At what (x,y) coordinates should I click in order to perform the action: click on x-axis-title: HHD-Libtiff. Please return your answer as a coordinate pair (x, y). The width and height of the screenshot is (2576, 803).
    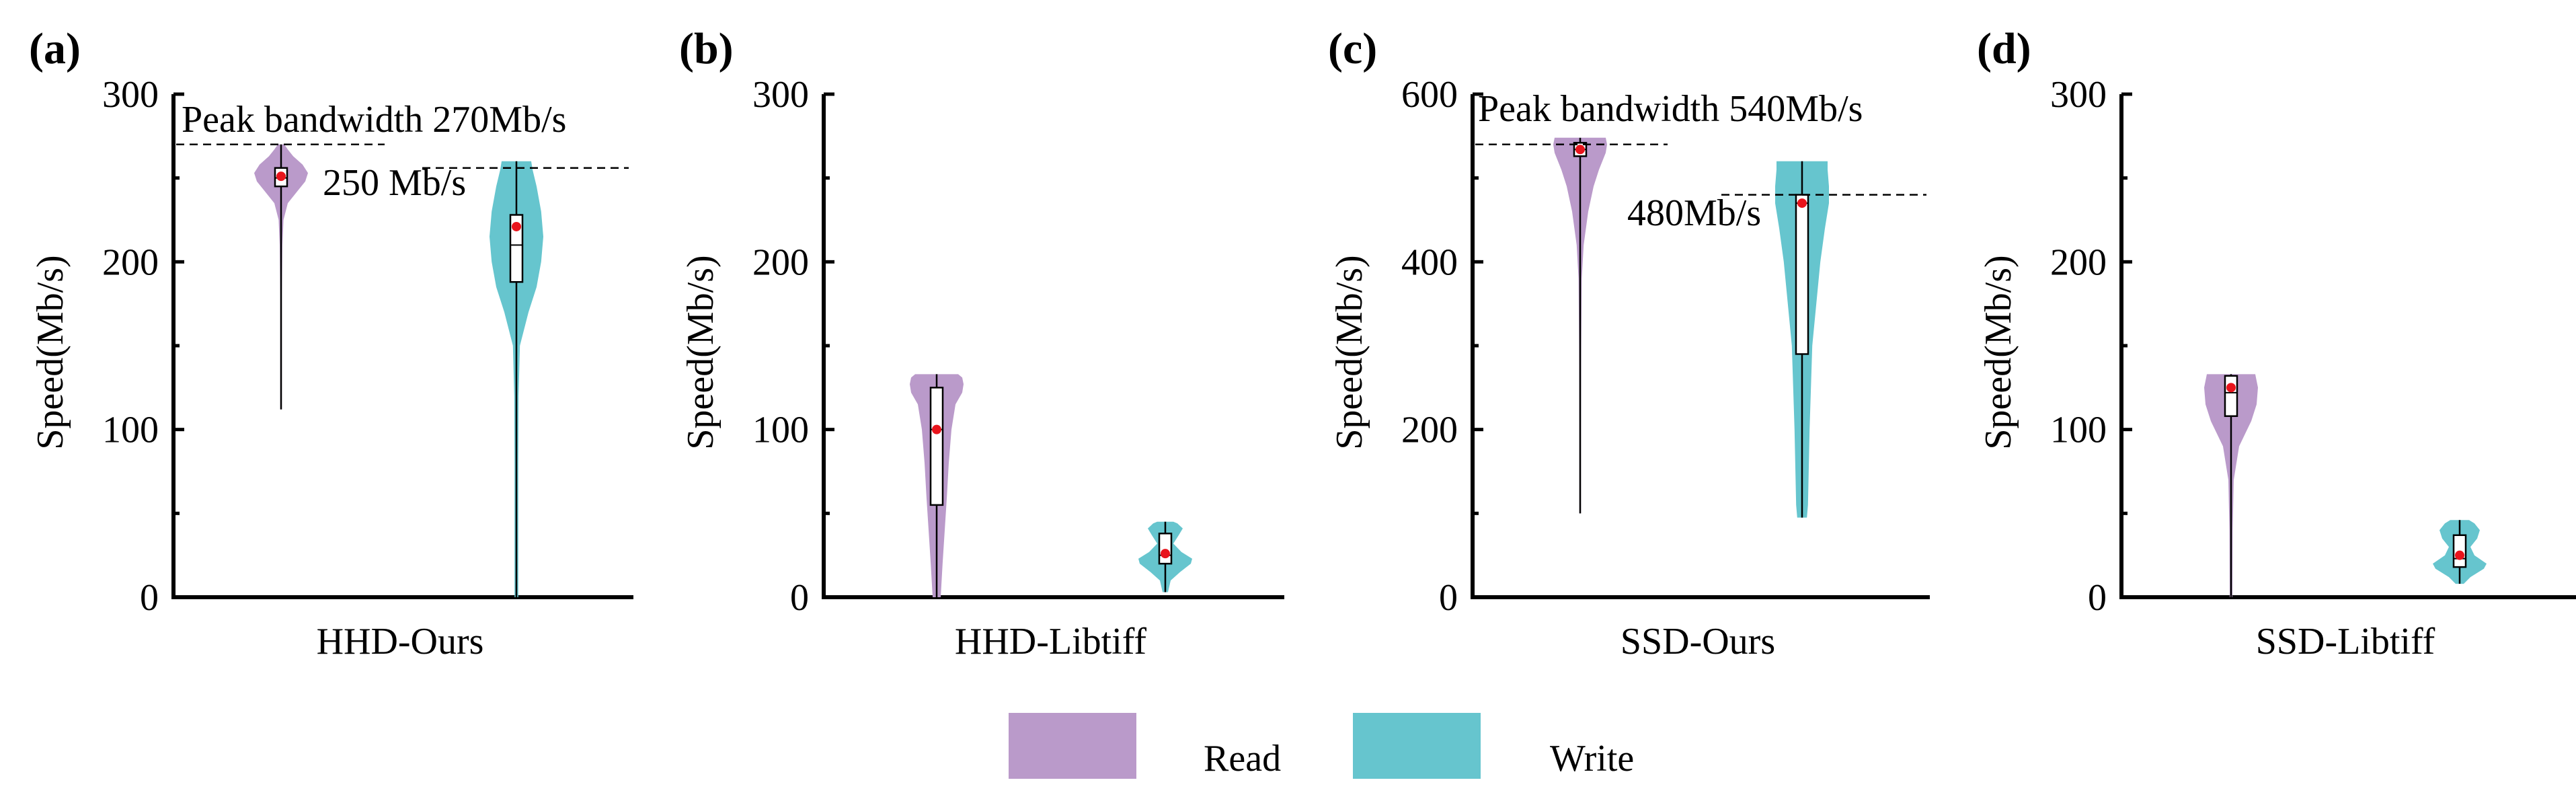
    Looking at the image, I should click on (1050, 641).